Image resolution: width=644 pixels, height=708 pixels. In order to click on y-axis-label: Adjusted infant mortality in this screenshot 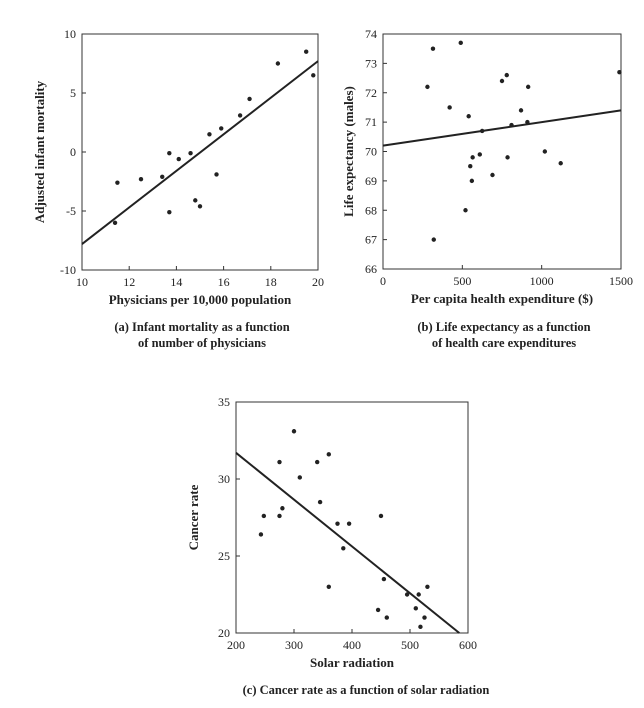, I will do `click(39, 151)`.